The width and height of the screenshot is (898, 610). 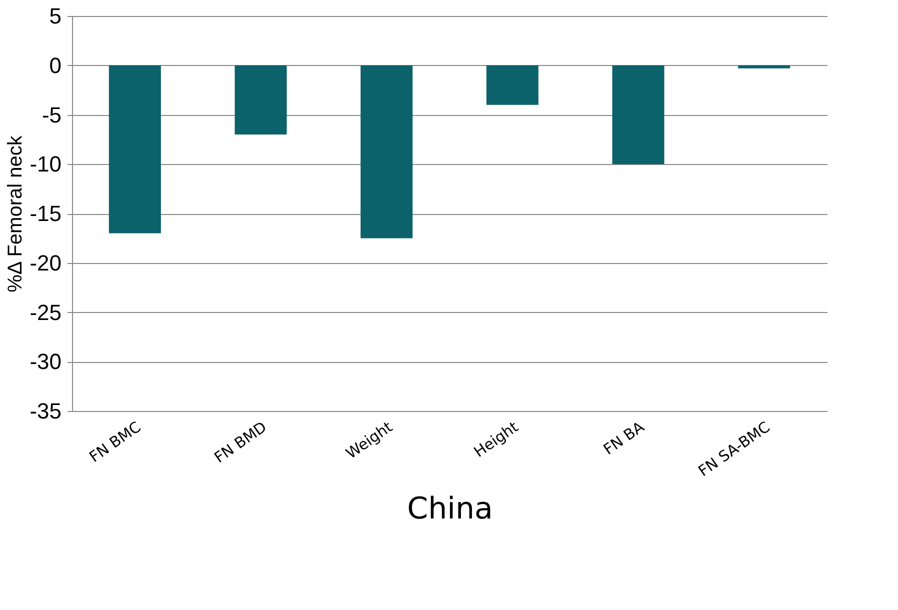 I want to click on y-tick-label: -10, so click(x=46, y=164).